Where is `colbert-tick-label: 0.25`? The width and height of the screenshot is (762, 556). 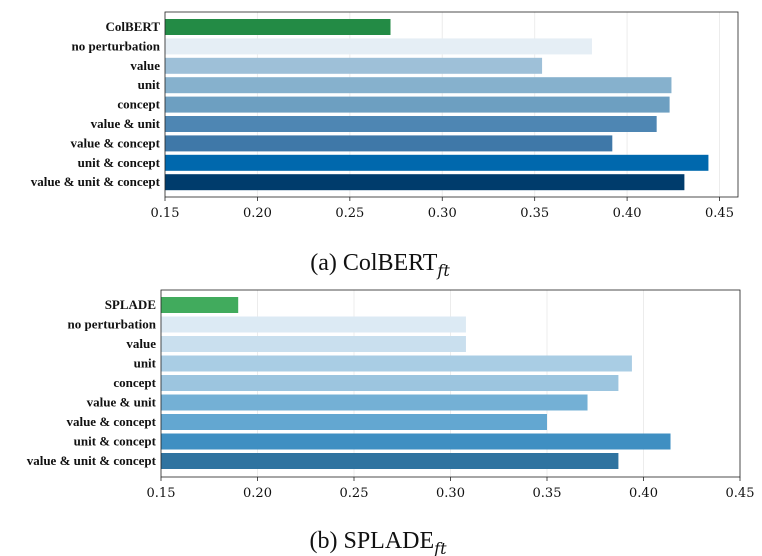 colbert-tick-label: 0.25 is located at coordinates (349, 213).